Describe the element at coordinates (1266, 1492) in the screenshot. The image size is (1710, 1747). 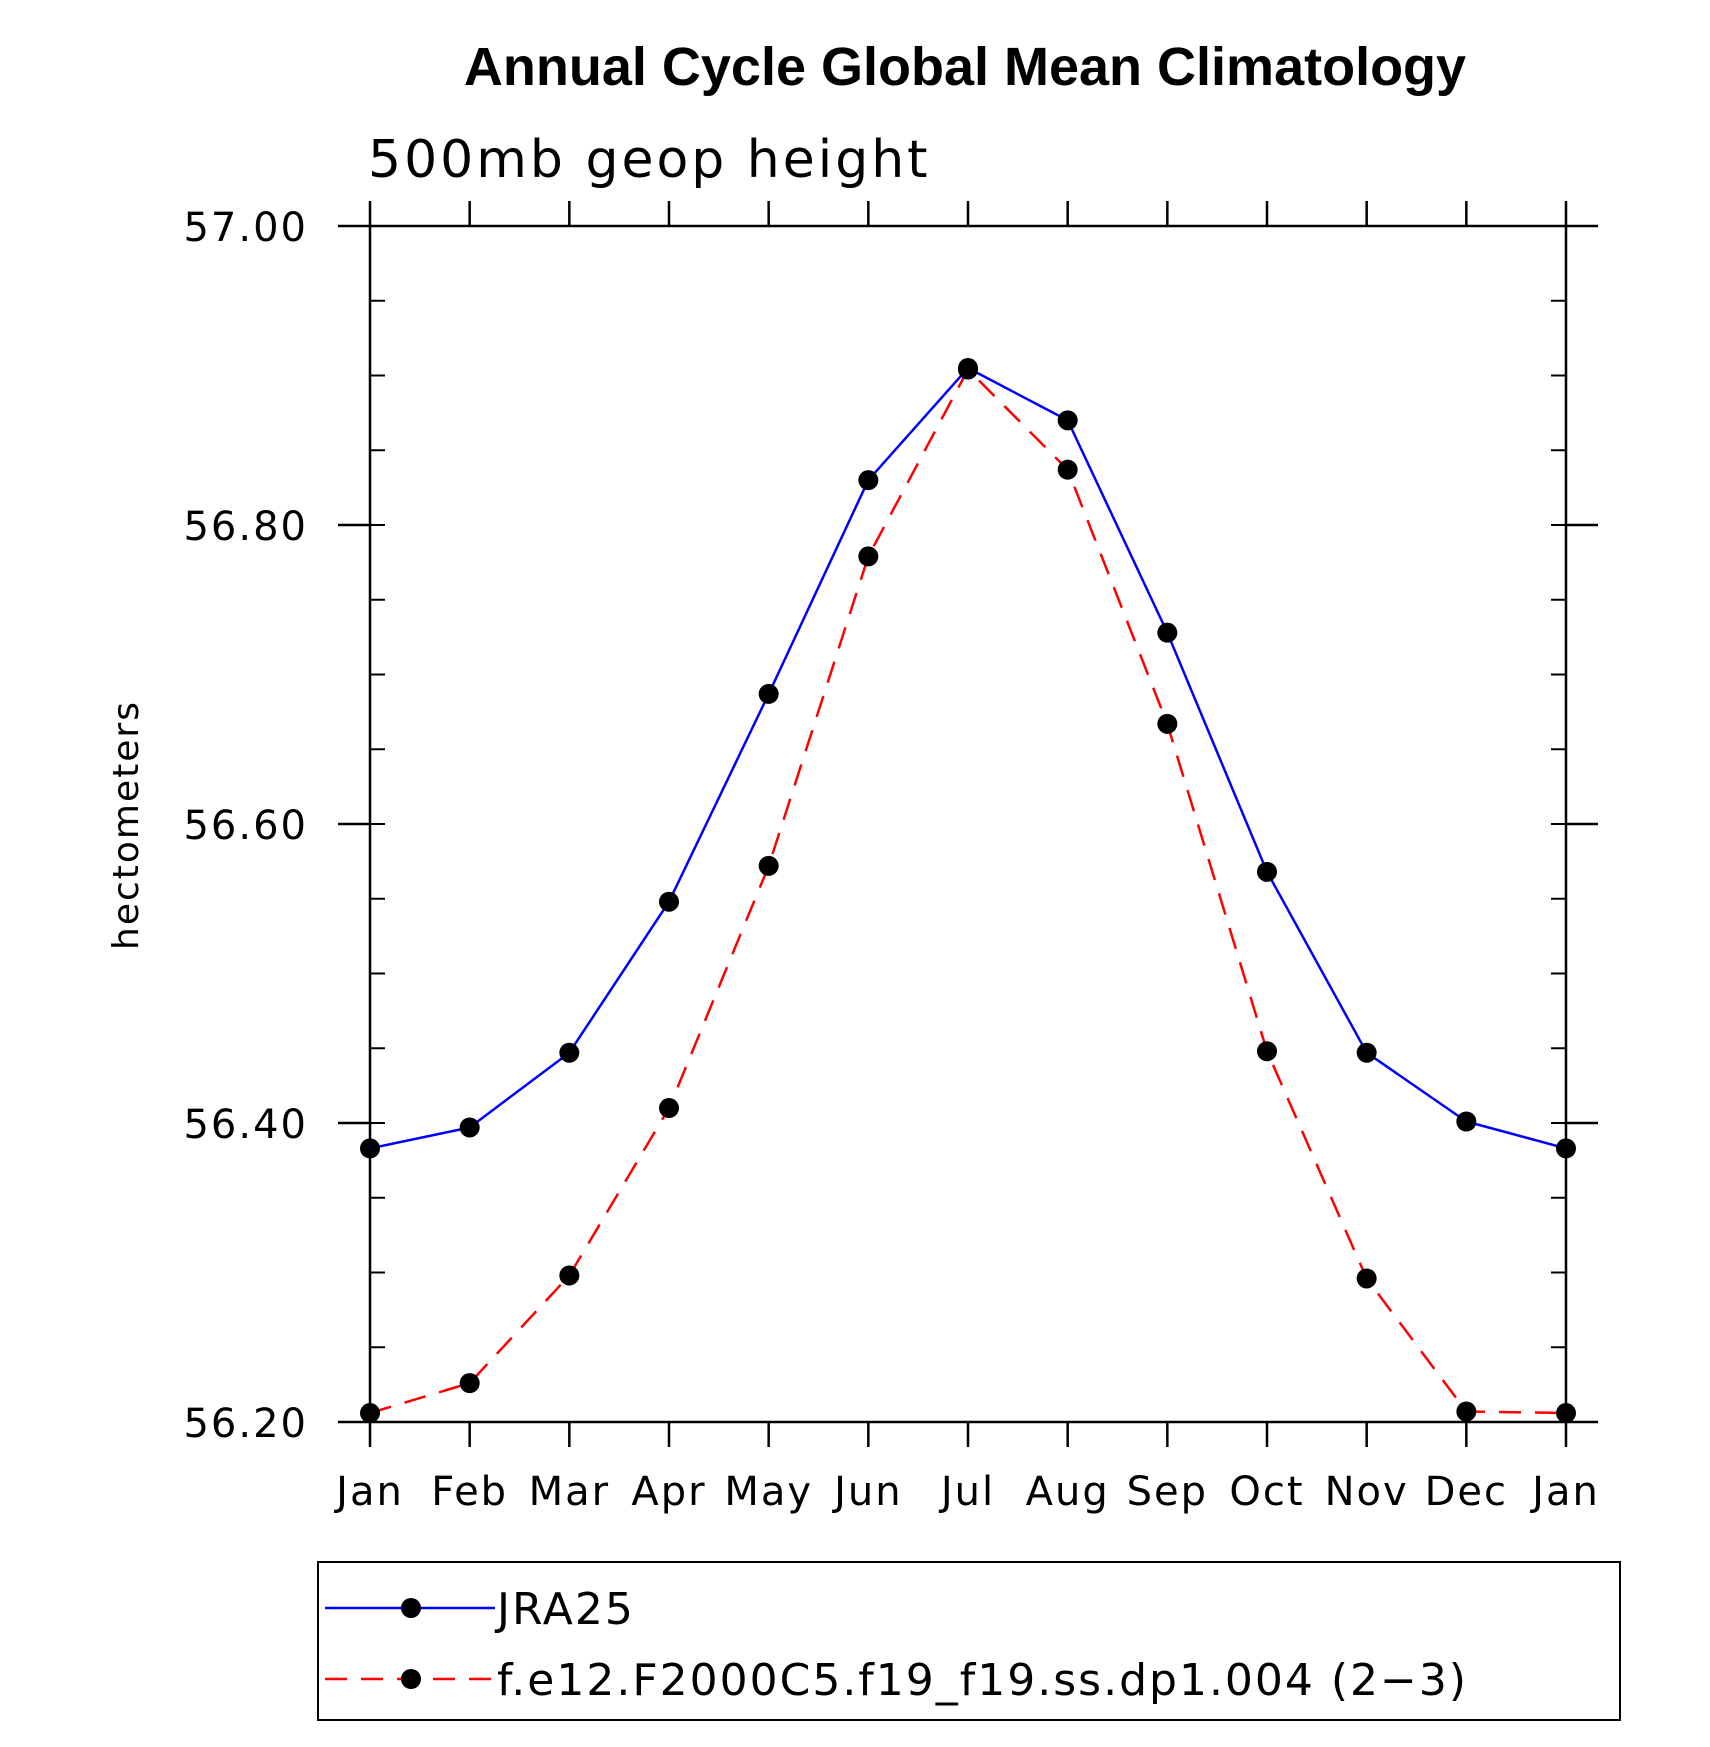
I see `x-tick-label: Oct` at that location.